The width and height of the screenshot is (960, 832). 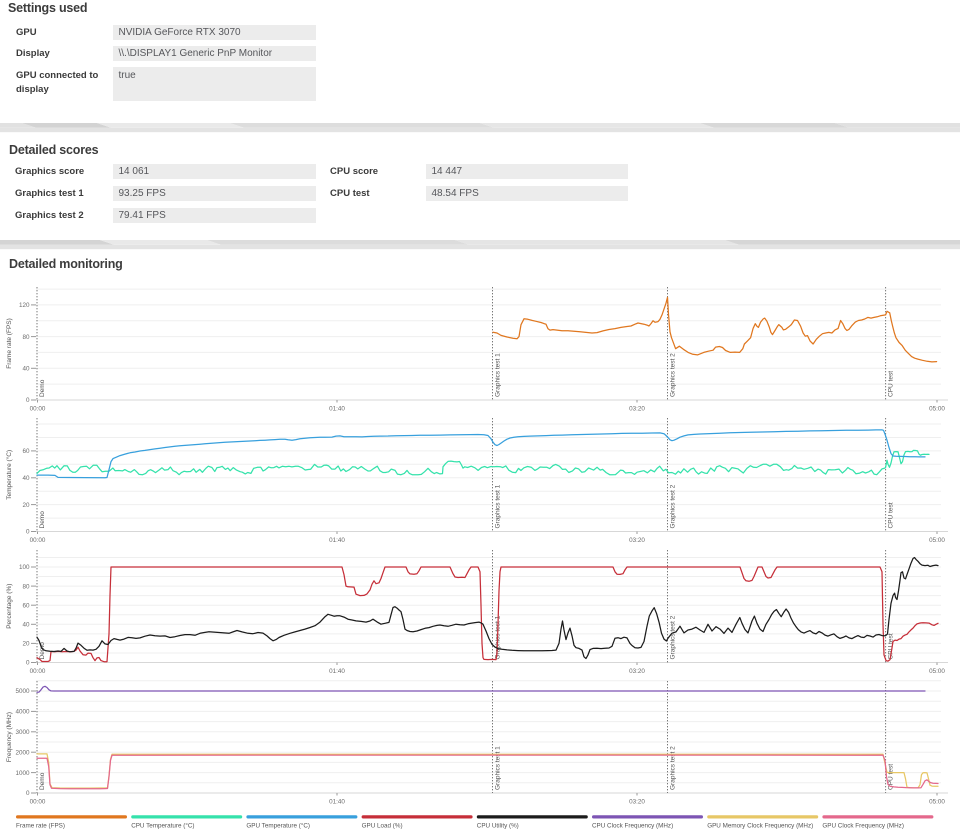 I want to click on svg-text: GPU Load (%), so click(x=382, y=826).